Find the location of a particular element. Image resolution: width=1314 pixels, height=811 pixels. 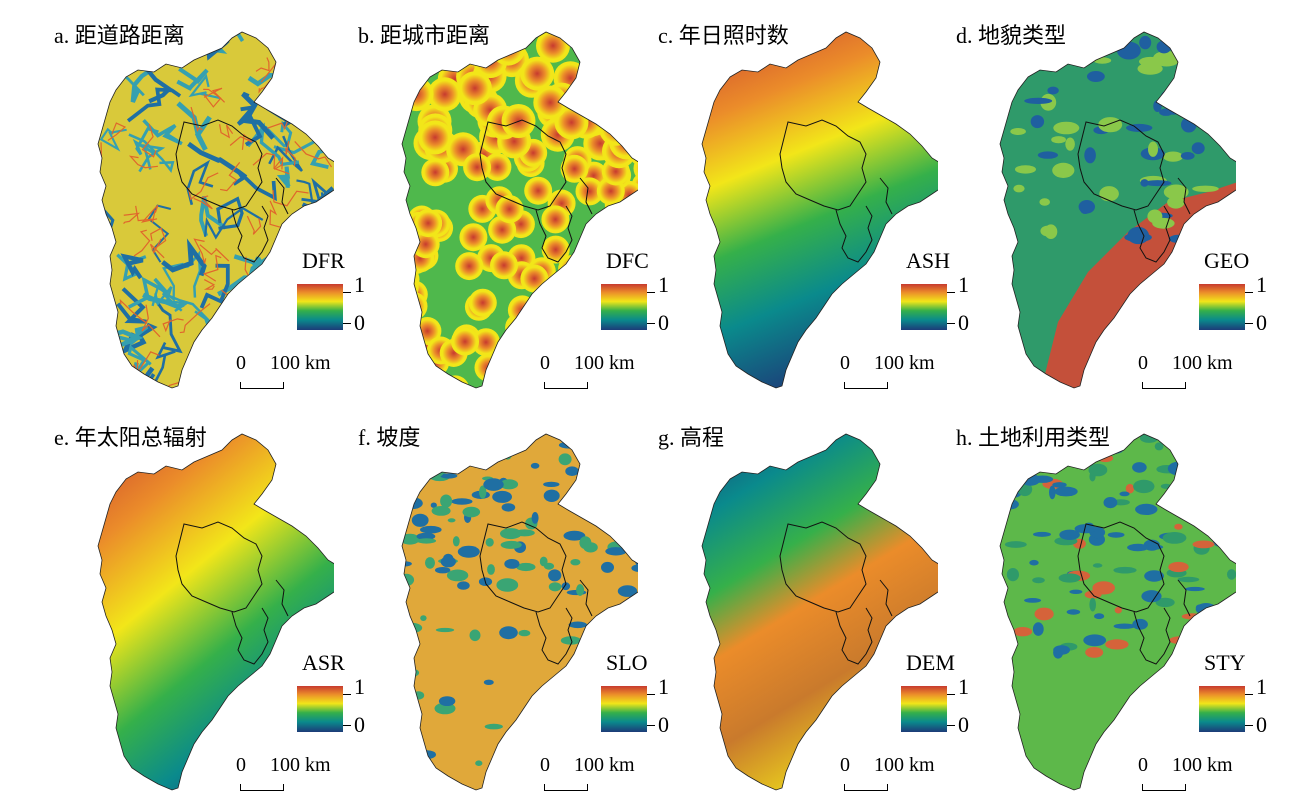

map-panel-h: h. 土地利用类型 STY 1 0 0 100 km is located at coordinates (1072, 605).